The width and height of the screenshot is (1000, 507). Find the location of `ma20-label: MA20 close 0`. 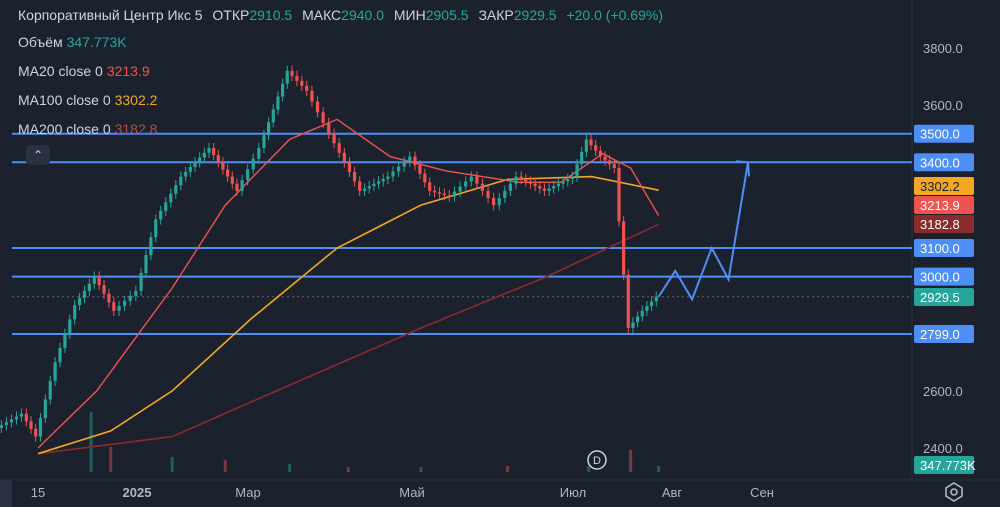

ma20-label: MA20 close 0 is located at coordinates (60, 71).